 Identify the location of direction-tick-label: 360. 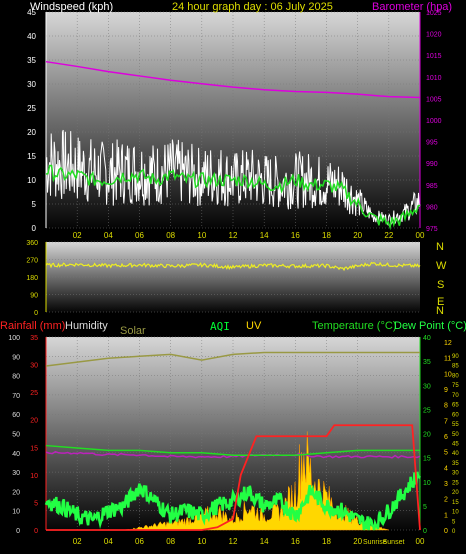
(32, 243).